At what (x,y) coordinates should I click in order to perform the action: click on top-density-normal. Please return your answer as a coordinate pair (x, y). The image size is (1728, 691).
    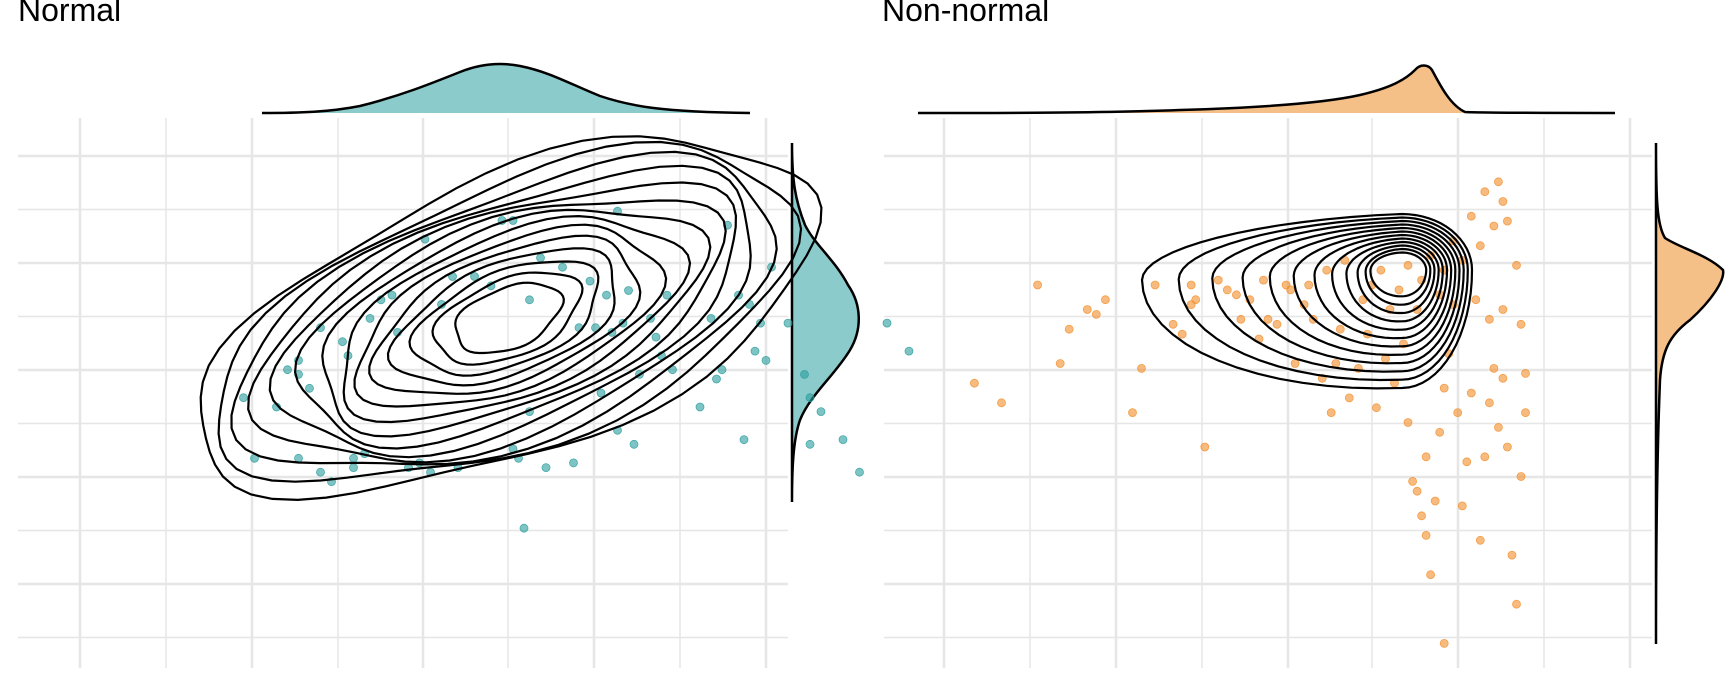
    Looking at the image, I should click on (506, 88).